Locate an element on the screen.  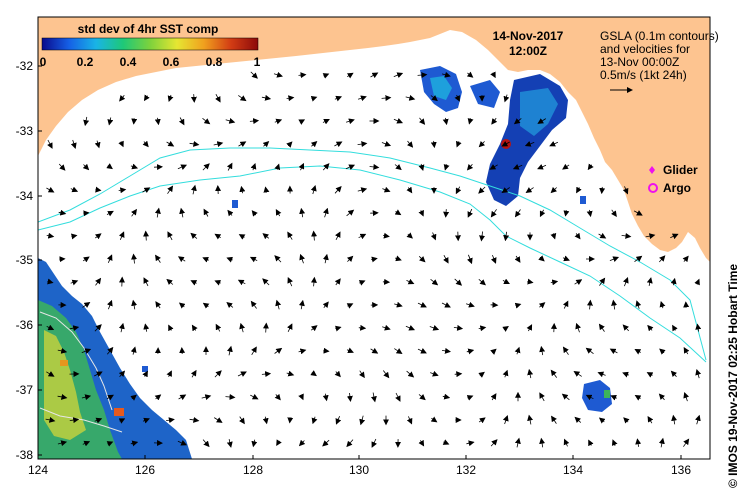
argo-label: Argo is located at coordinates (677, 188).